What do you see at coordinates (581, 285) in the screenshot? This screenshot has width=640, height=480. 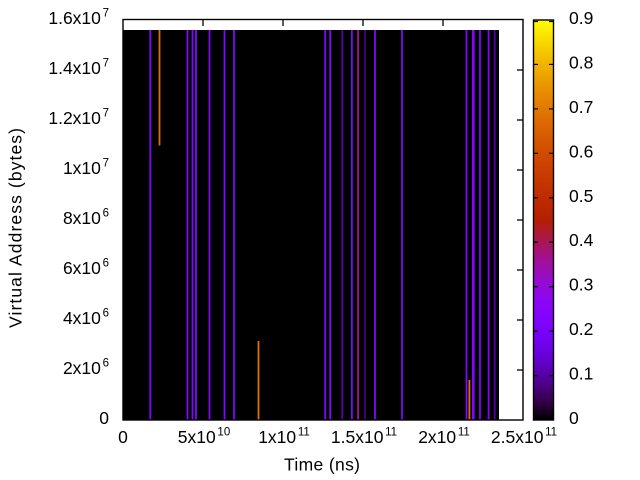 I see `svg-text: 0.3` at bounding box center [581, 285].